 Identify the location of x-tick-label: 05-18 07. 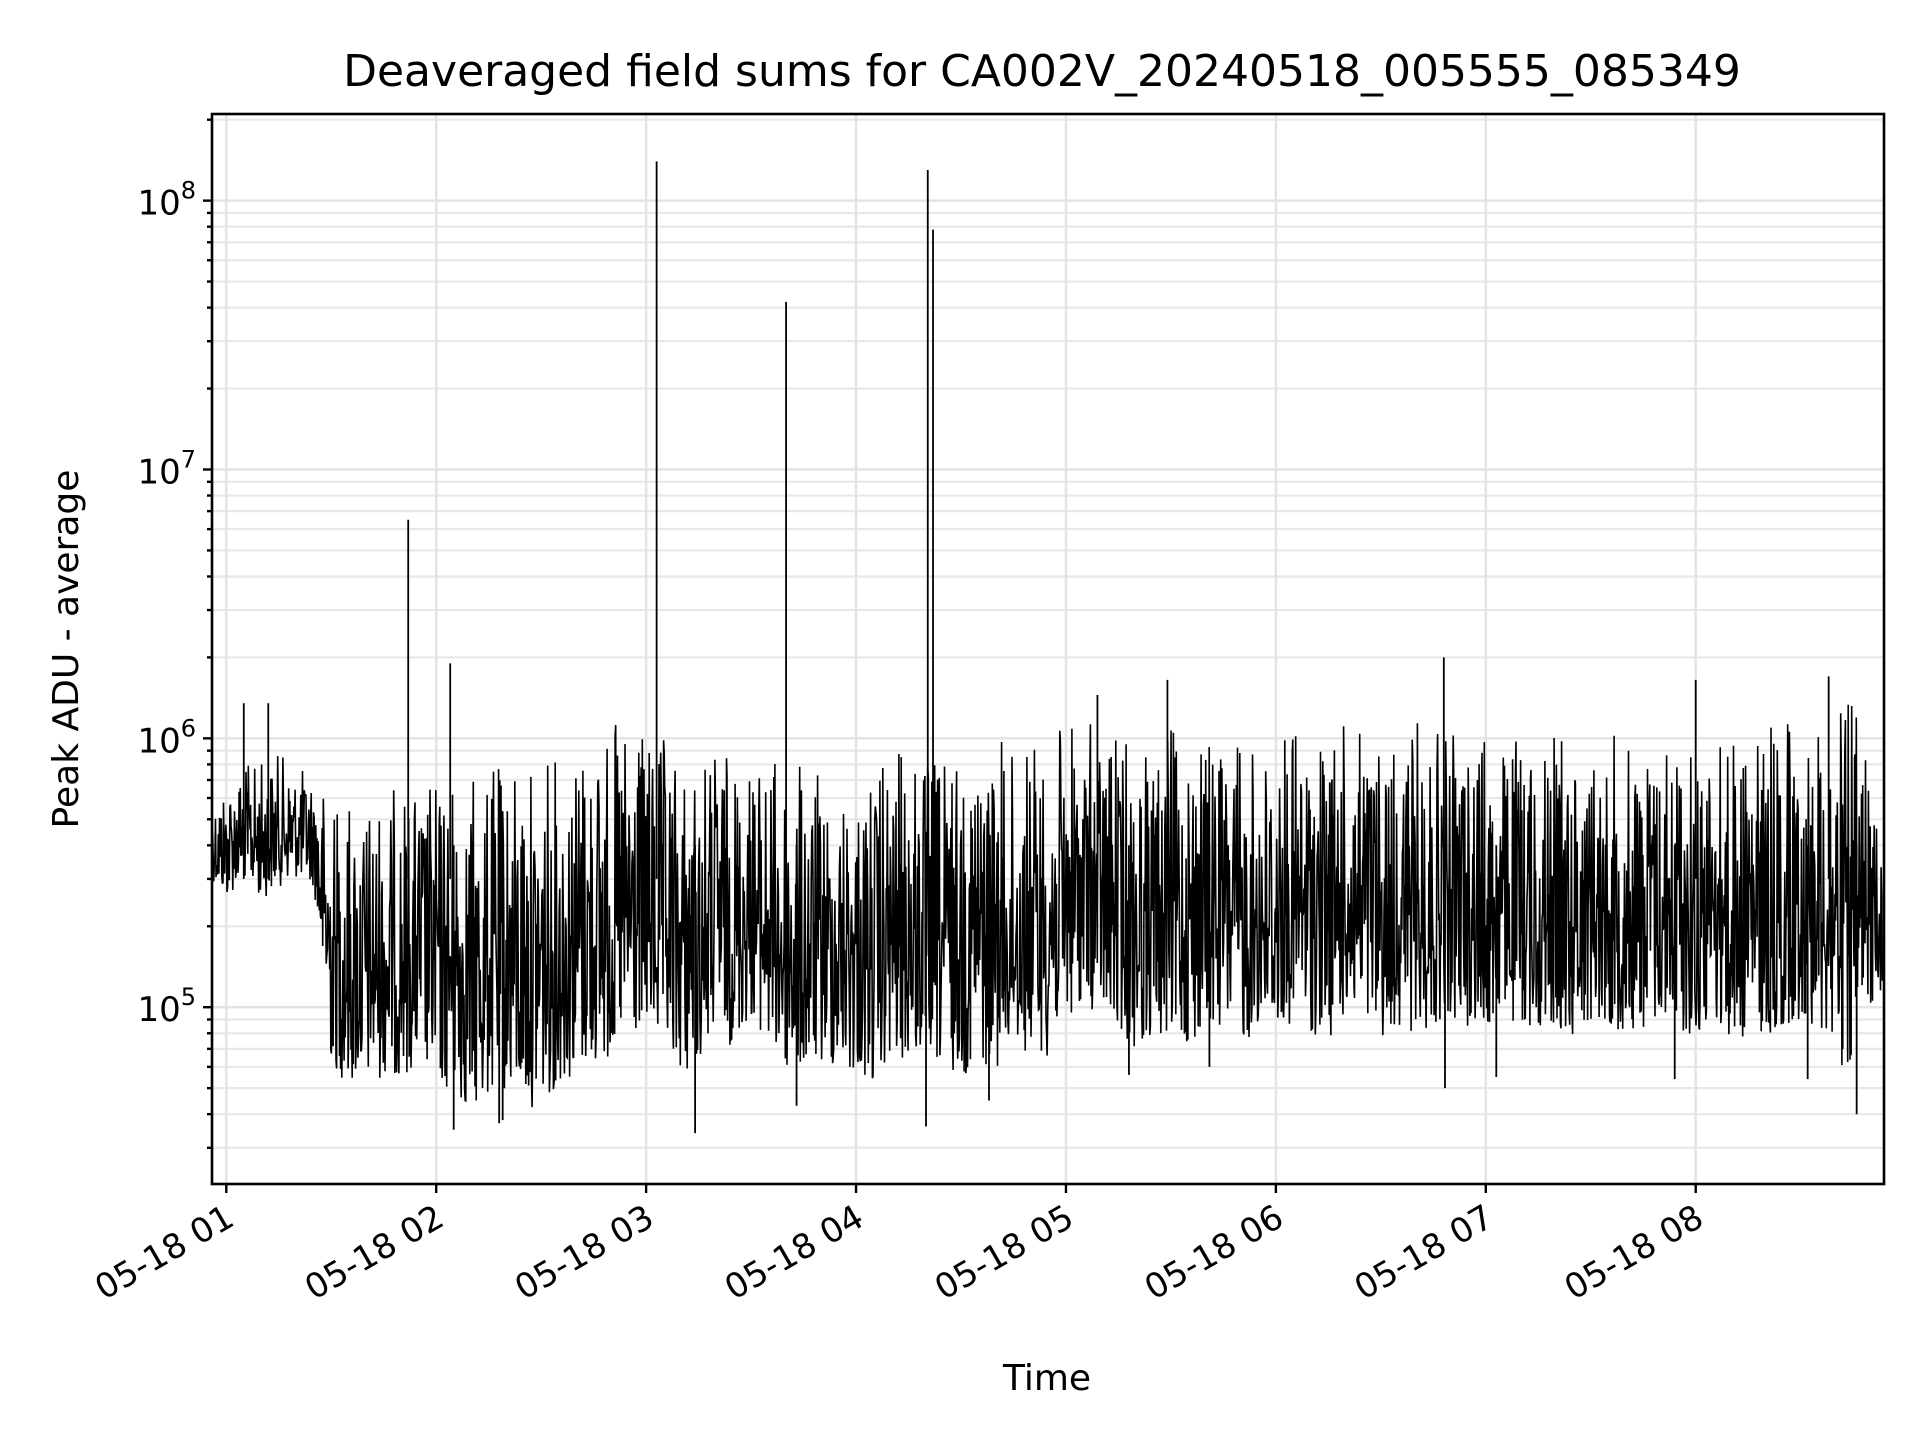
(1424, 1252).